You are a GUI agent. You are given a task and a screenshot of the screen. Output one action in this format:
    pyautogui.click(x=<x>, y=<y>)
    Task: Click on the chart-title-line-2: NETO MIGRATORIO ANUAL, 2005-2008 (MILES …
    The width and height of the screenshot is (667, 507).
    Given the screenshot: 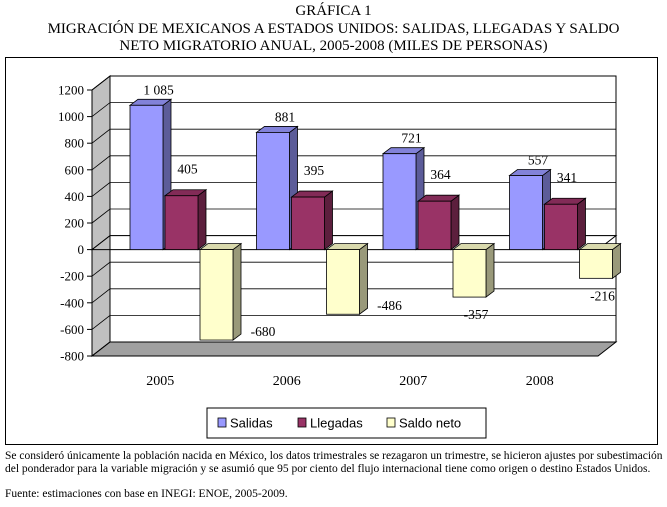 What is the action you would take?
    pyautogui.click(x=333, y=46)
    